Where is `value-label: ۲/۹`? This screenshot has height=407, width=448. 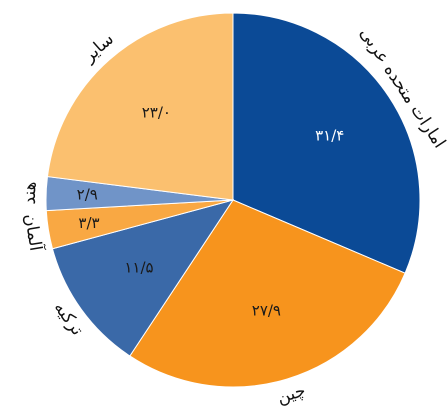
value-label: ۲/۹ is located at coordinates (87, 194).